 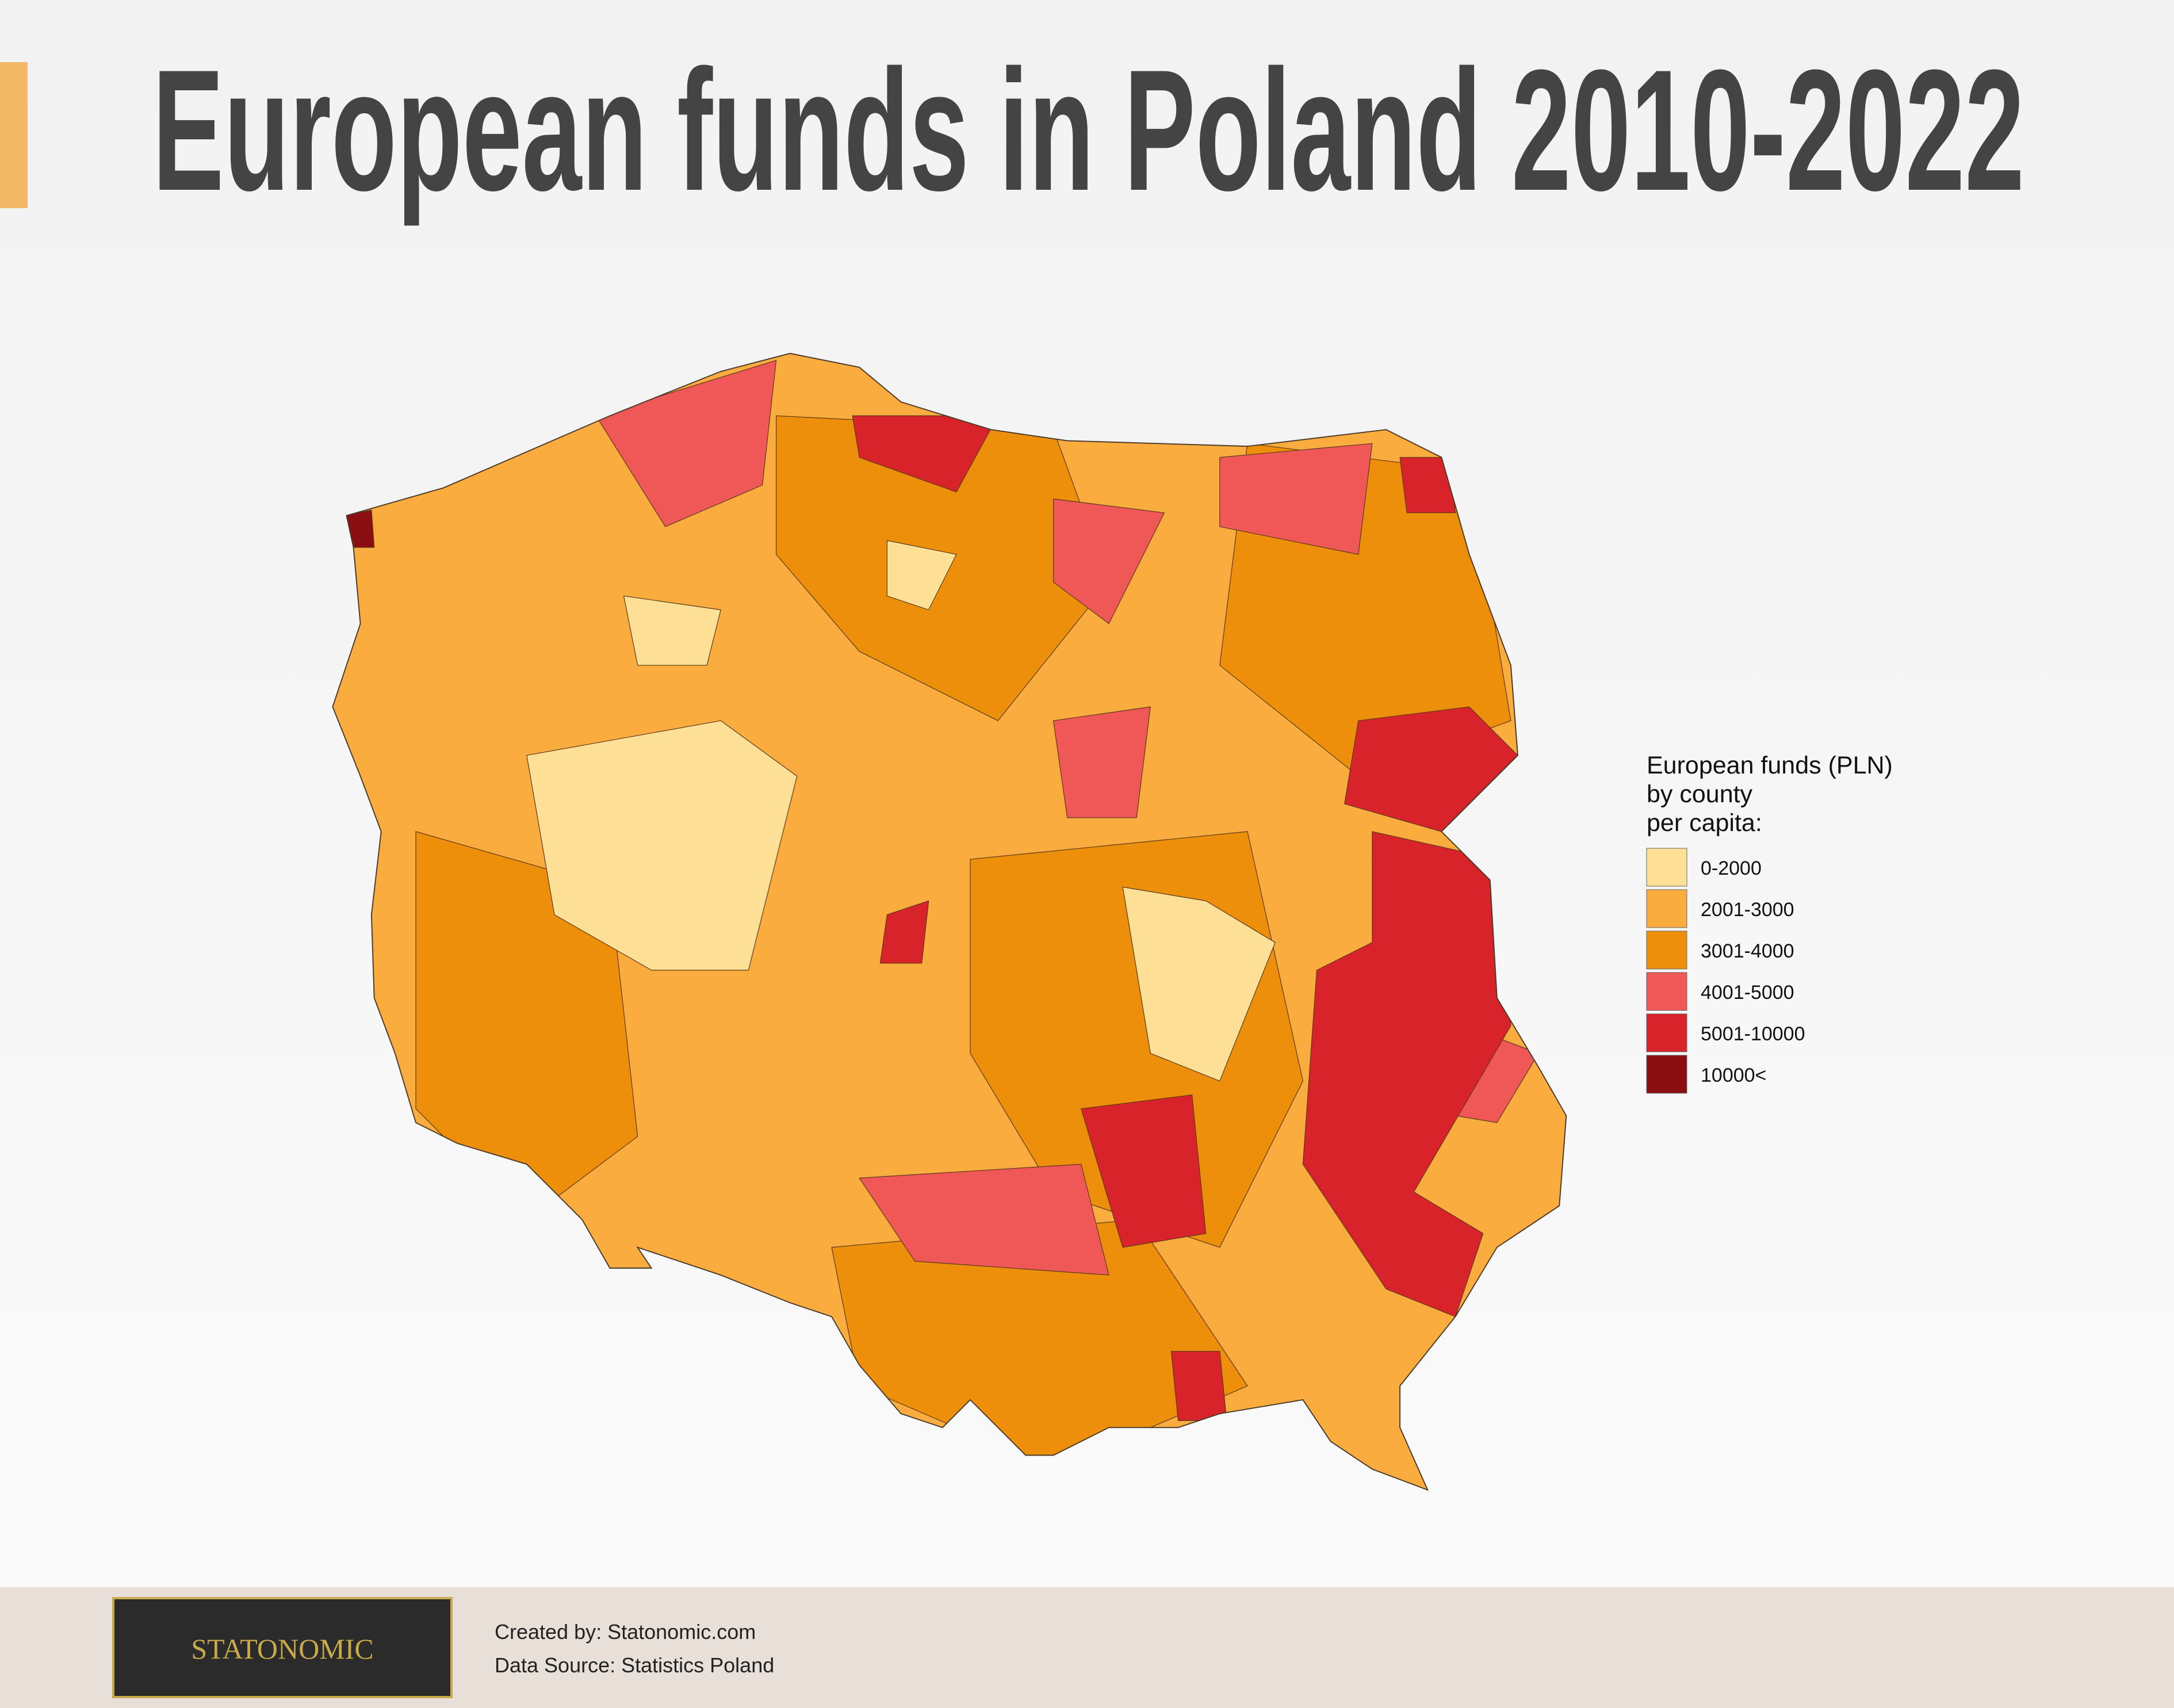 I want to click on logo: STATONOMIC, so click(x=282, y=1649).